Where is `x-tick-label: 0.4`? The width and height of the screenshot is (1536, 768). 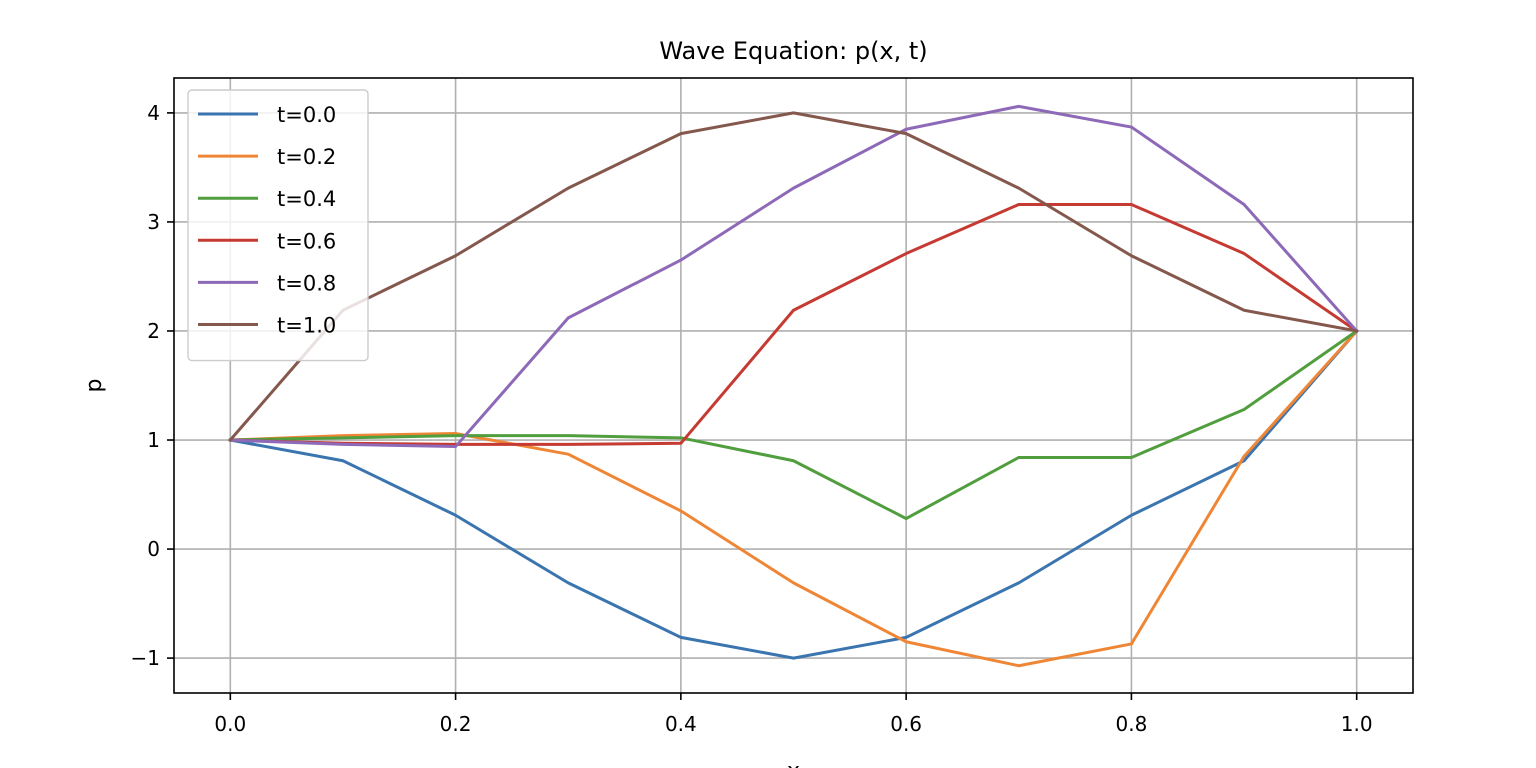
x-tick-label: 0.4 is located at coordinates (681, 724).